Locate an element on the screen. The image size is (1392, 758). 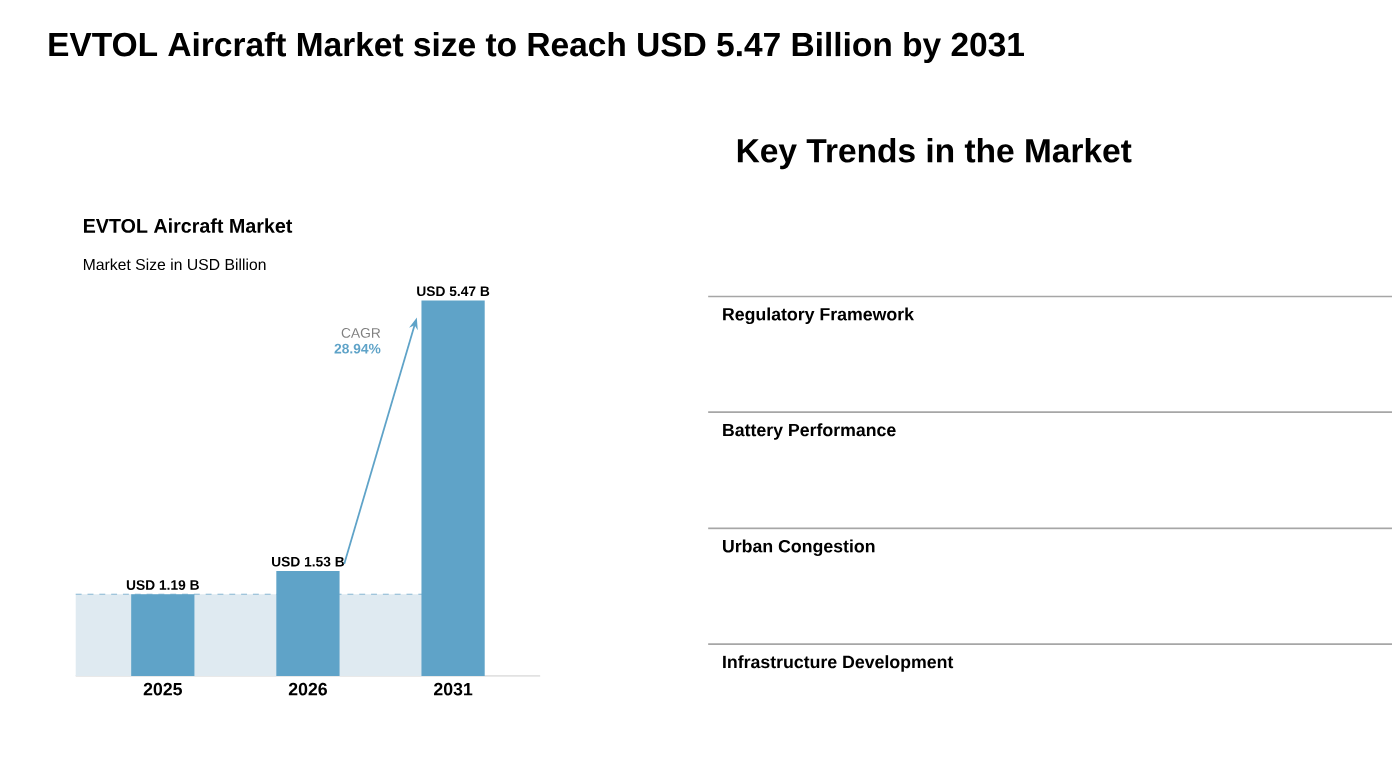
text: EVTOL Aircraft Market size to Reach USD 5.47 Billion by 2031 is located at coordinates (536, 47).